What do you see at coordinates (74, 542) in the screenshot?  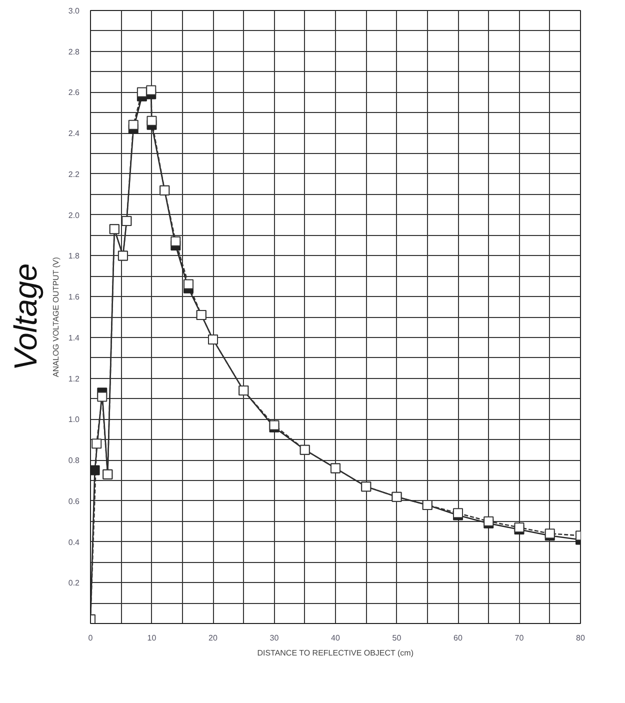 I see `y-tick-label: 0.4` at bounding box center [74, 542].